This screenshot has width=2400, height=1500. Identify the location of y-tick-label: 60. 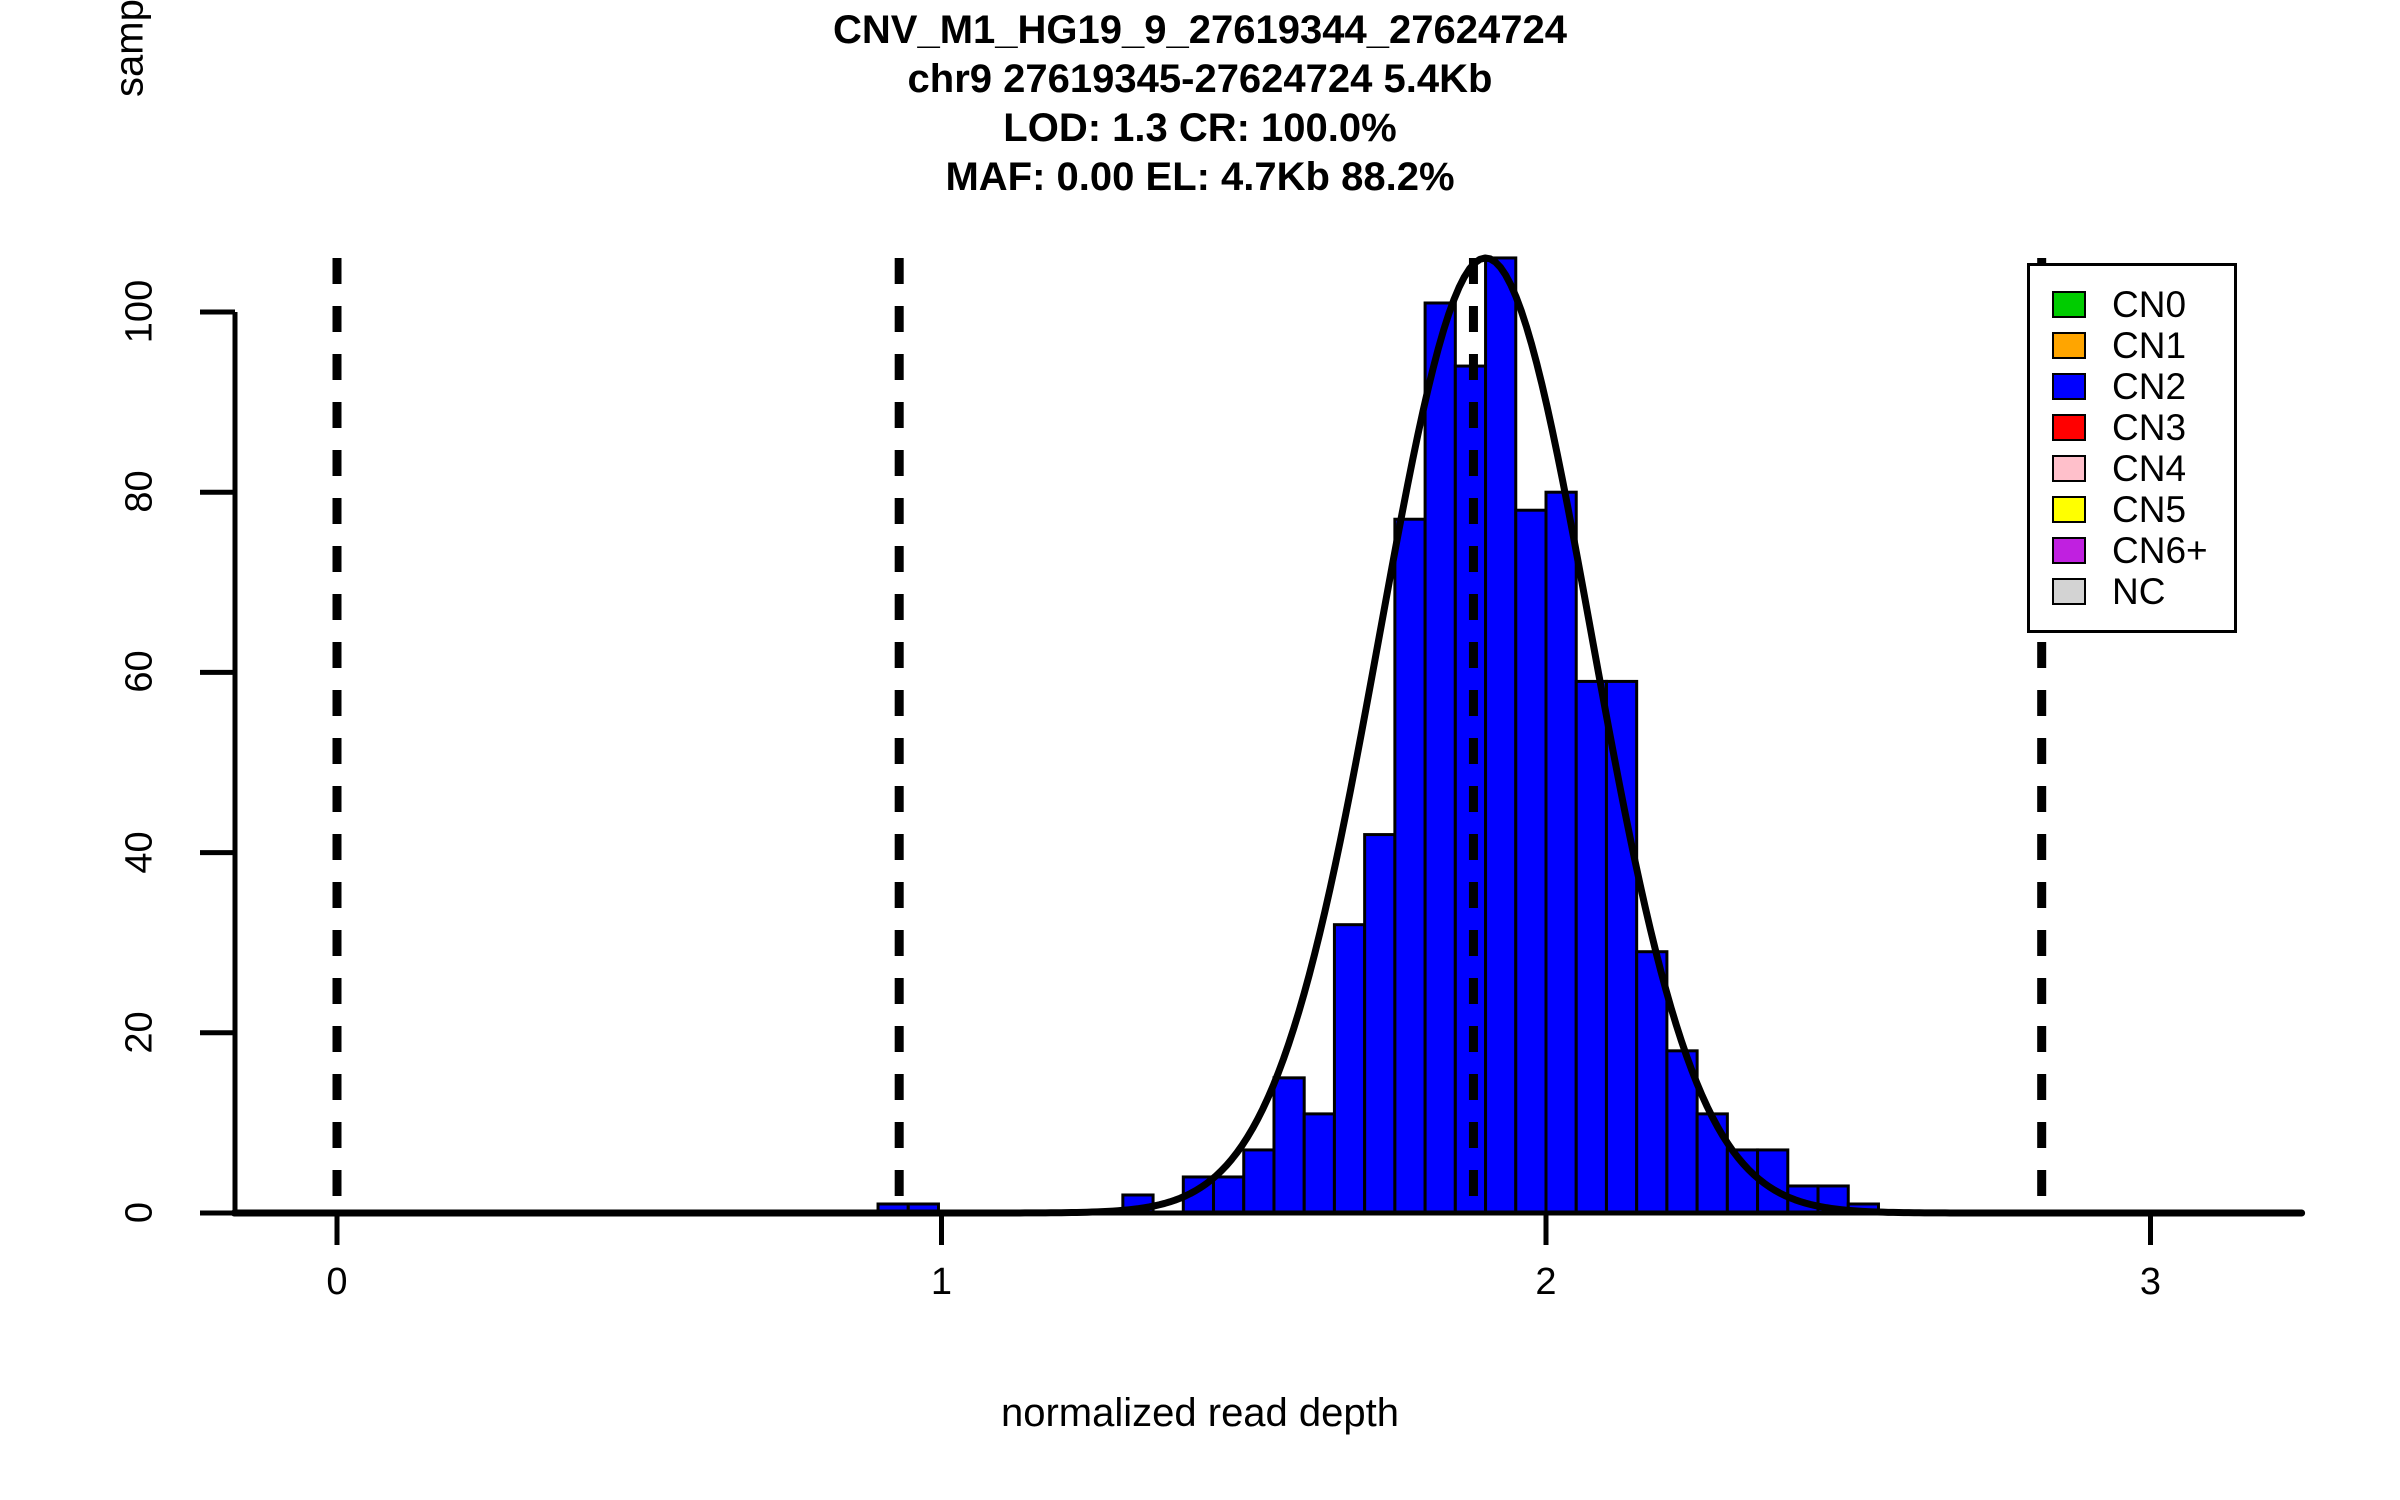
(139, 672).